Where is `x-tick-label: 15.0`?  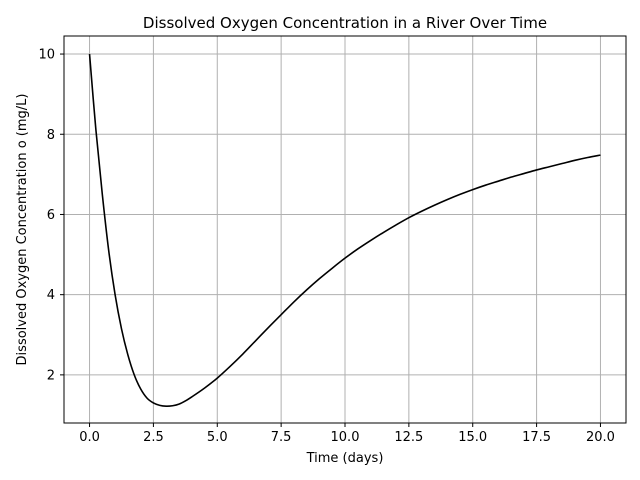
x-tick-label: 15.0 is located at coordinates (472, 437).